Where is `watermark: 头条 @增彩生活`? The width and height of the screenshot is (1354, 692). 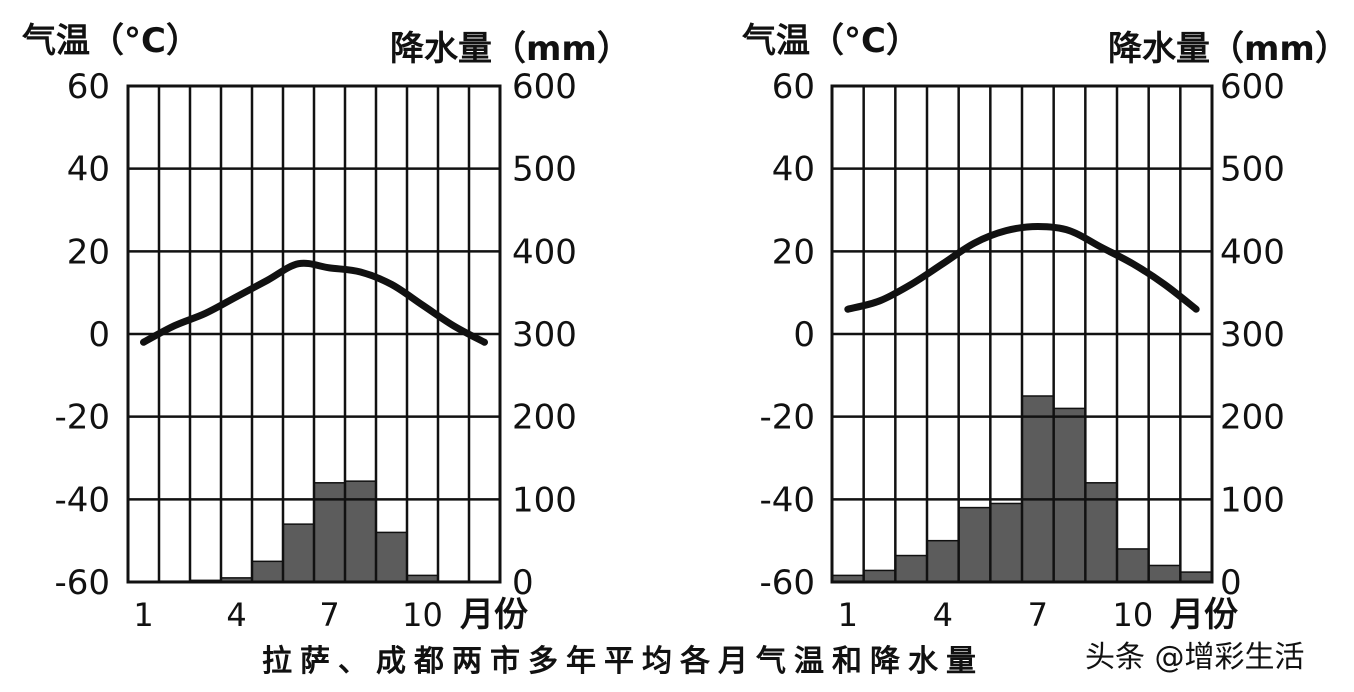 watermark: 头条 @增彩生活 is located at coordinates (1195, 654).